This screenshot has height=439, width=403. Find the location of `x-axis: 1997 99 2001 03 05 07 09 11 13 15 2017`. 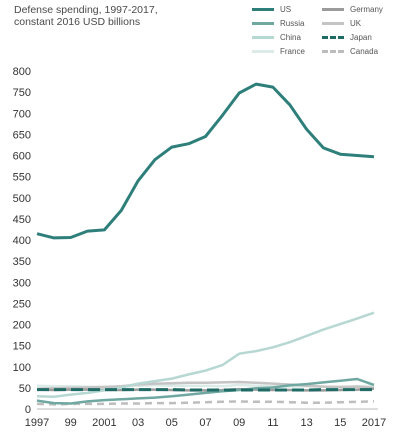

x-axis: 1997 99 2001 03 05 07 09 11 13 15 2017 is located at coordinates (205, 423).